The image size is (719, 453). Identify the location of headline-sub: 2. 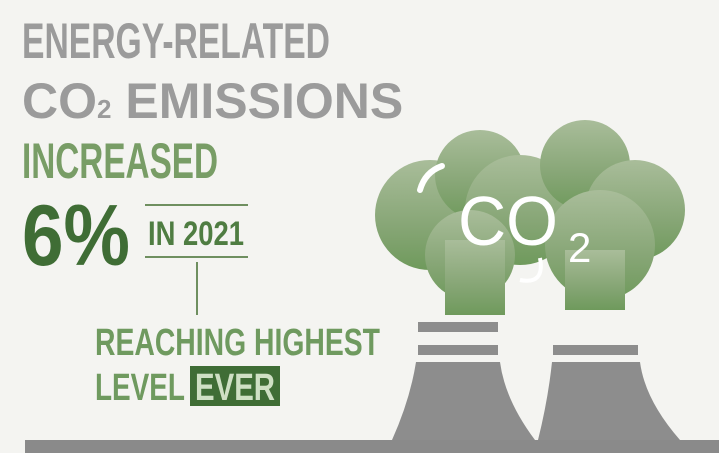
(104, 109).